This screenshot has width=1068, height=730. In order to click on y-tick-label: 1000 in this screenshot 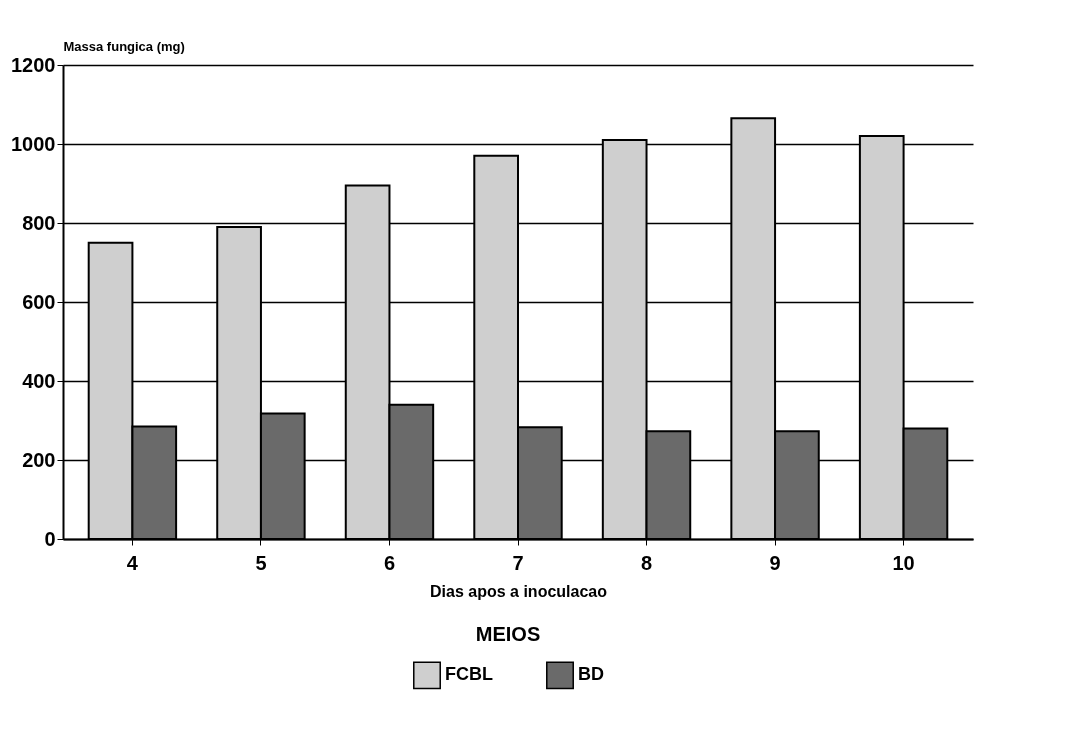, I will do `click(33, 143)`.